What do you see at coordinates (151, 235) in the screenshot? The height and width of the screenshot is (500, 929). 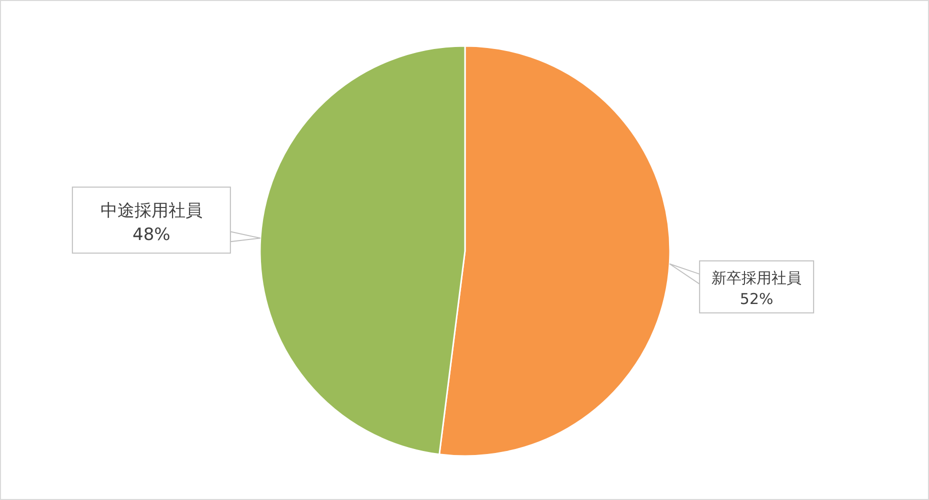 I see `data-label: 48%` at bounding box center [151, 235].